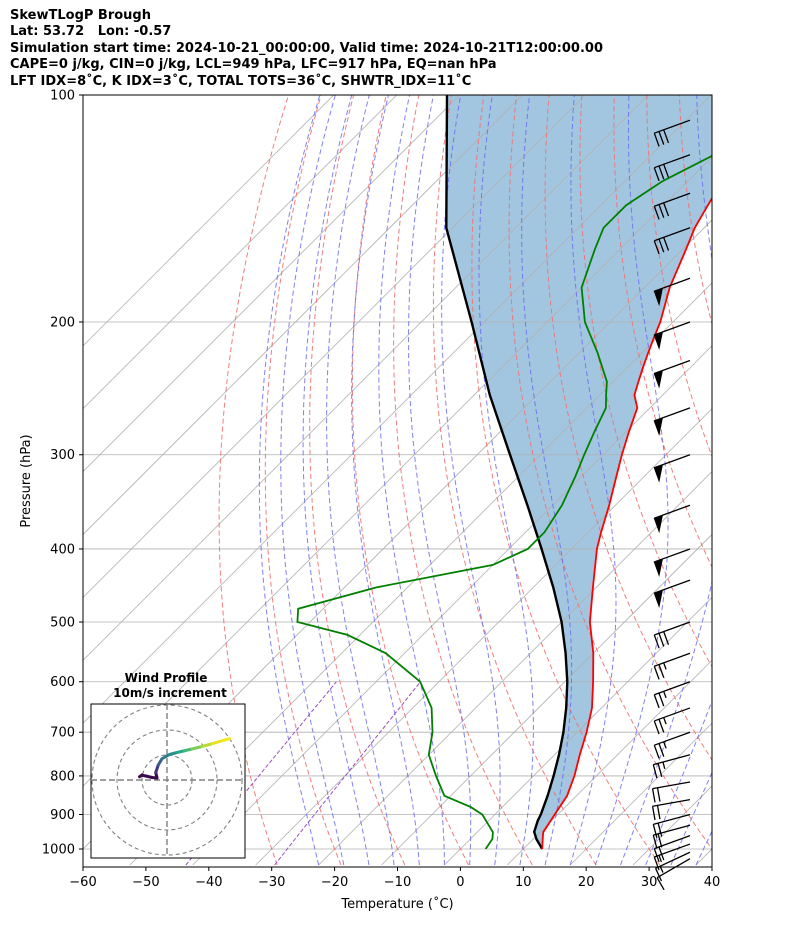  Describe the element at coordinates (166, 678) in the screenshot. I see `hodograph-title: Wind Profile` at that location.